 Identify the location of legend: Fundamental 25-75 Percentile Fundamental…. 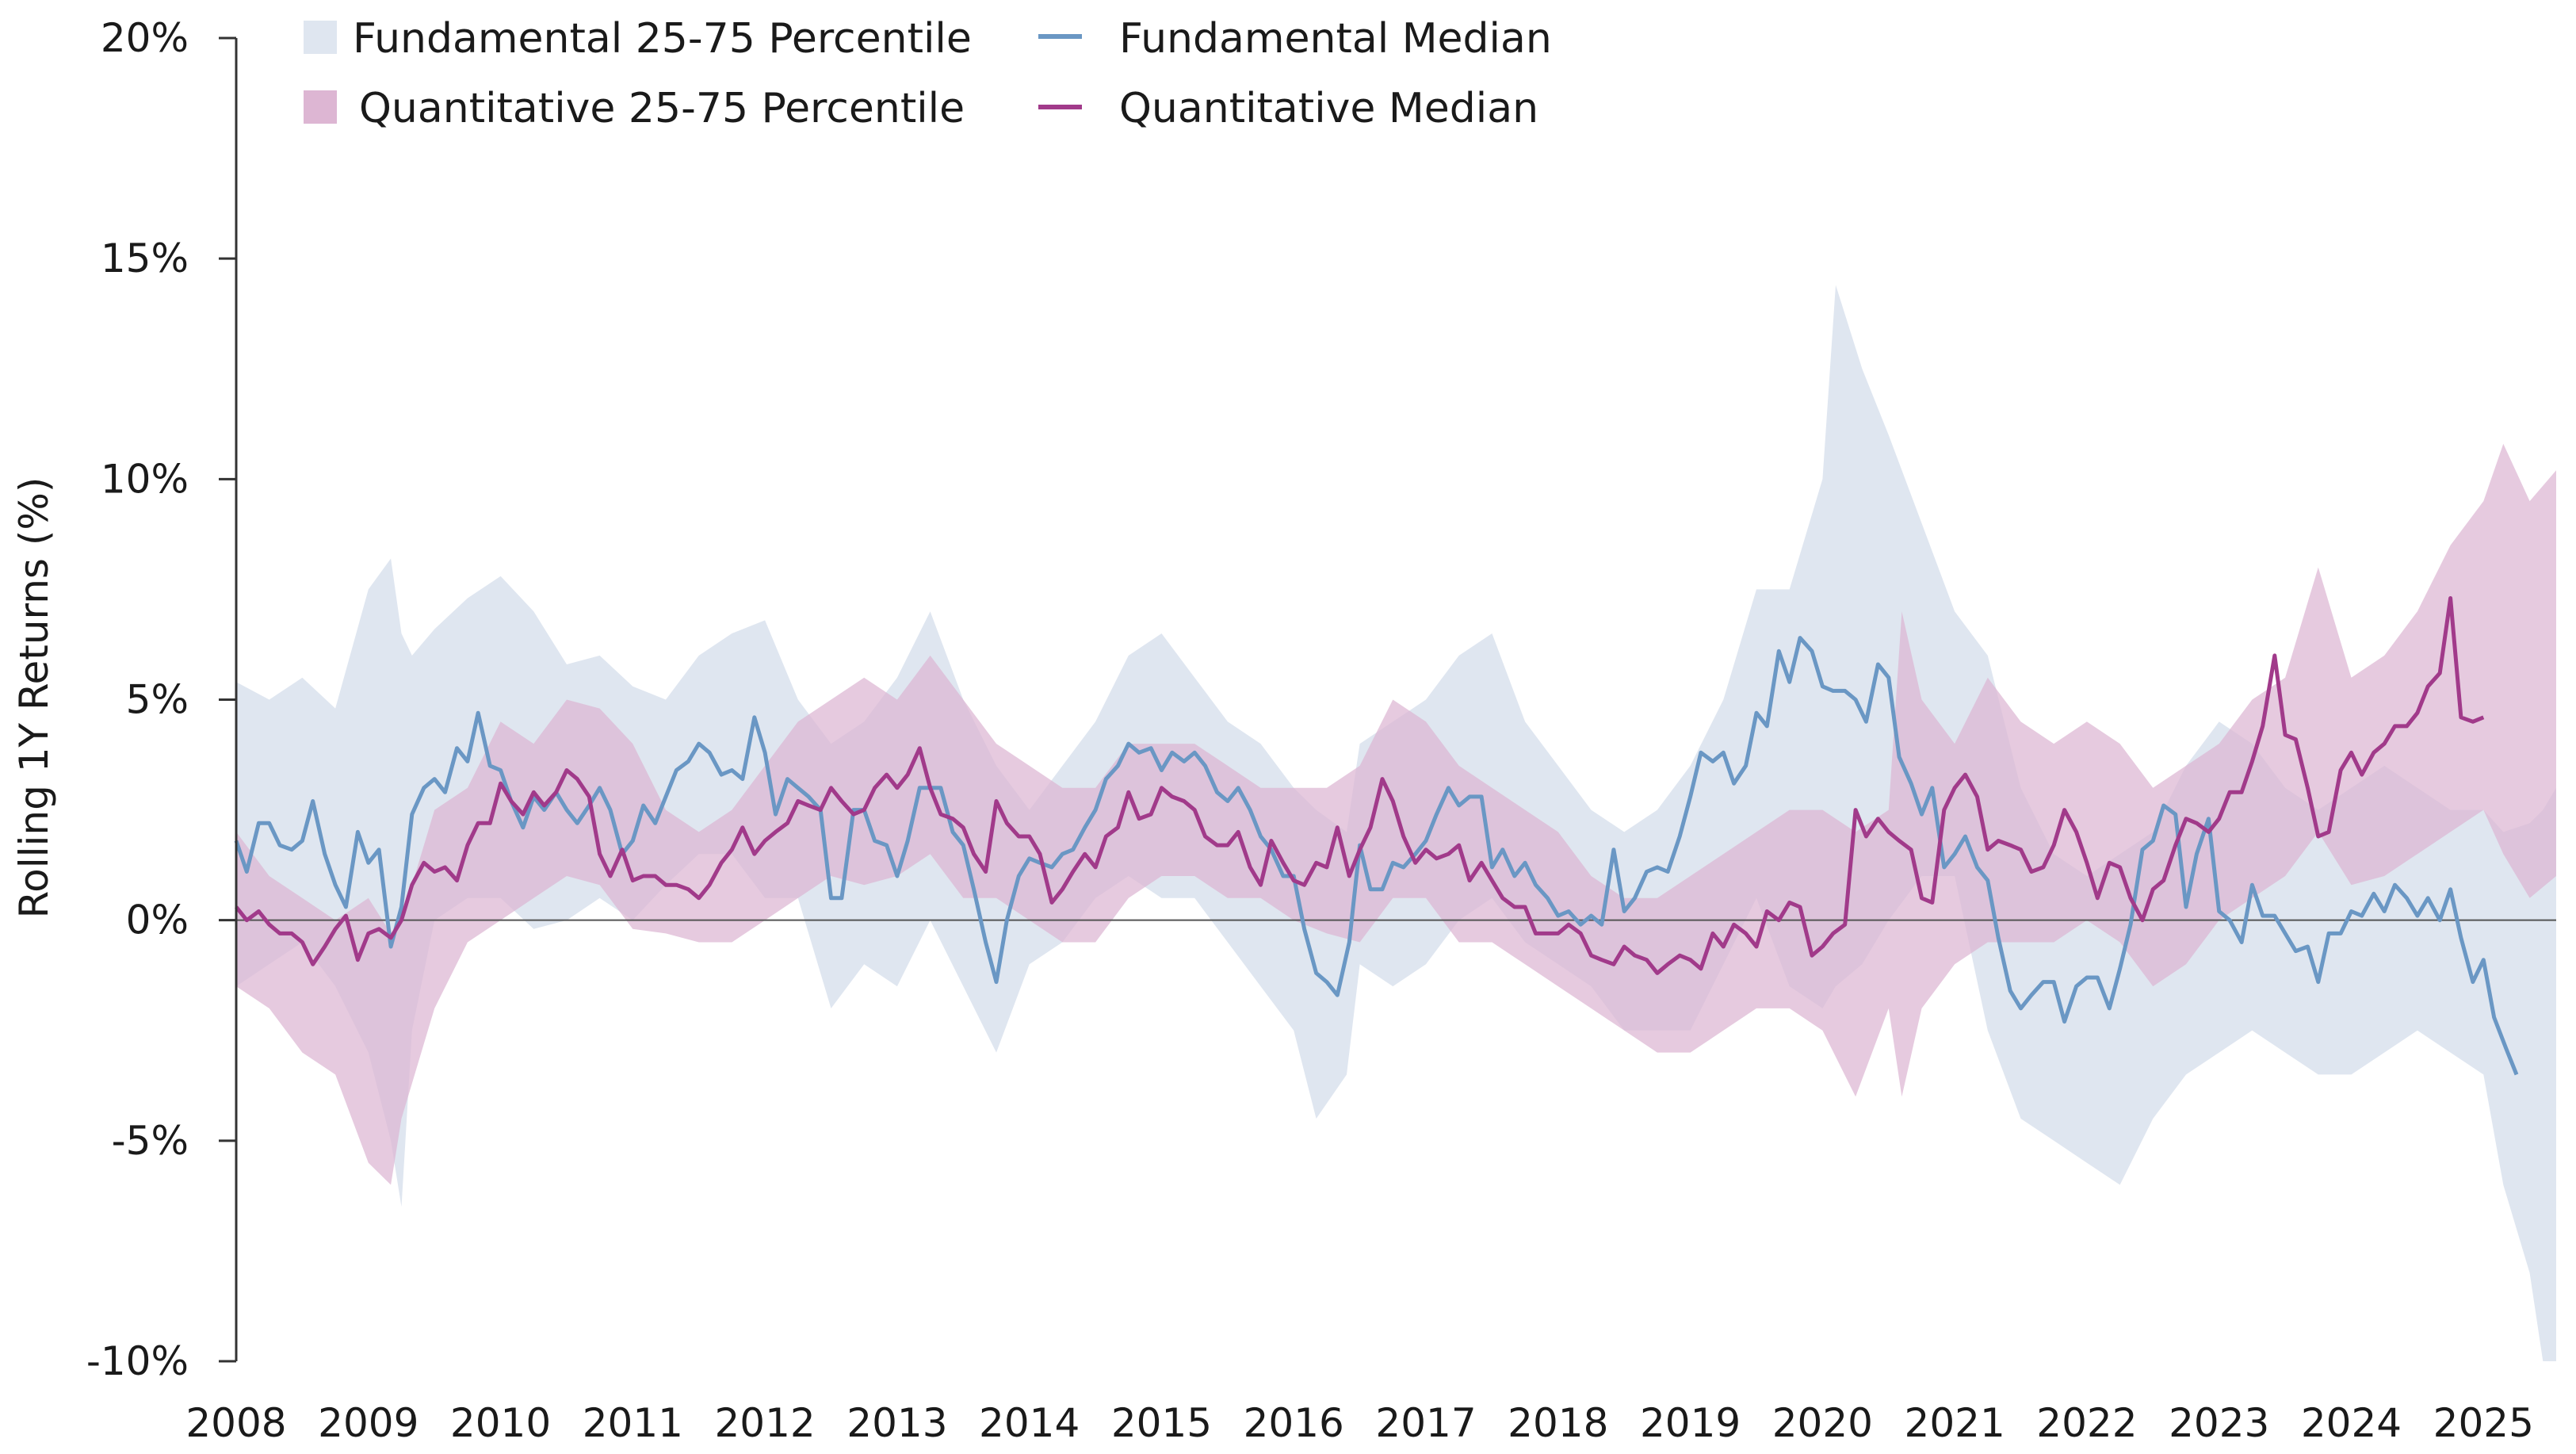
(928, 73).